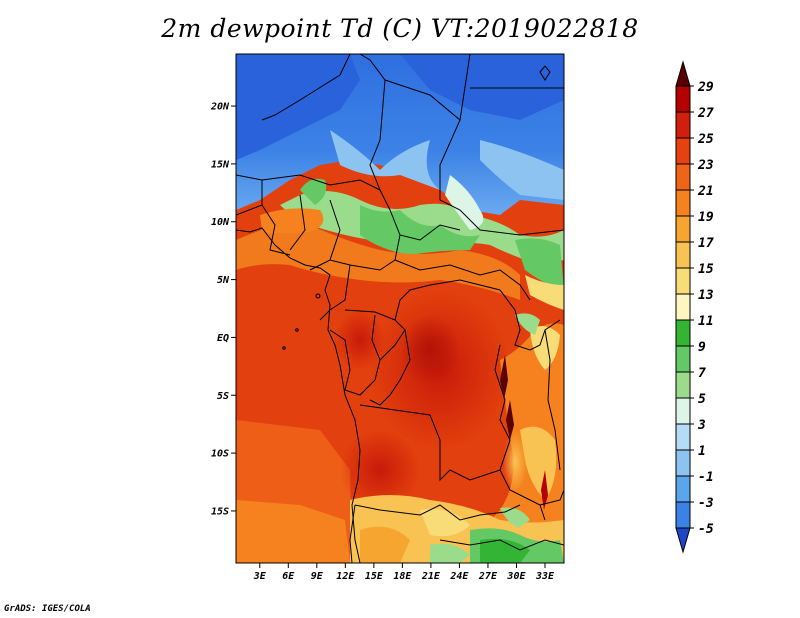 The height and width of the screenshot is (618, 800). What do you see at coordinates (515, 517) in the screenshot?
I see `southern-green-small-patch` at bounding box center [515, 517].